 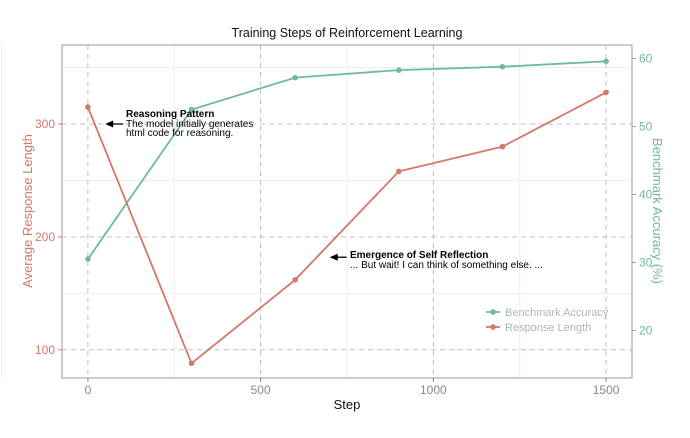 I want to click on y-right-tick-label: 30, so click(x=646, y=262).